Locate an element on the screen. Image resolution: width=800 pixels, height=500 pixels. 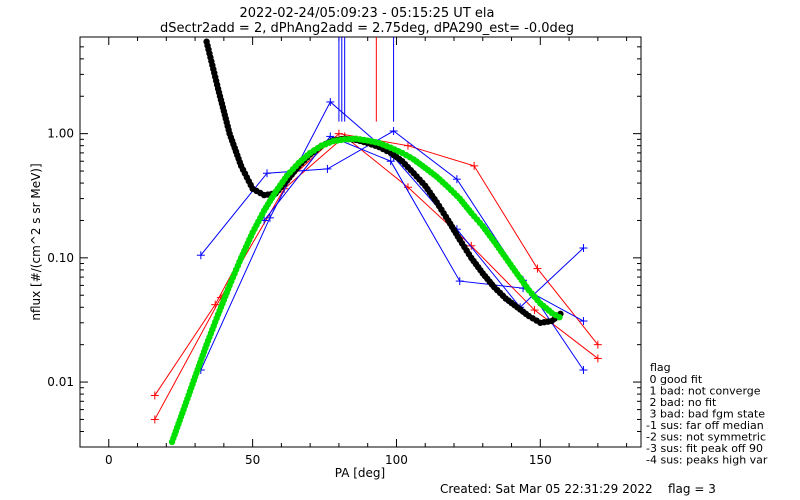
legend-entry: -2 sus: not symmetric is located at coordinates (706, 437).